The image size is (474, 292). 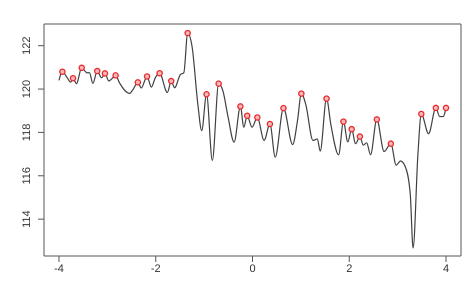 What do you see at coordinates (155, 268) in the screenshot?
I see `x-tick-label: -2` at bounding box center [155, 268].